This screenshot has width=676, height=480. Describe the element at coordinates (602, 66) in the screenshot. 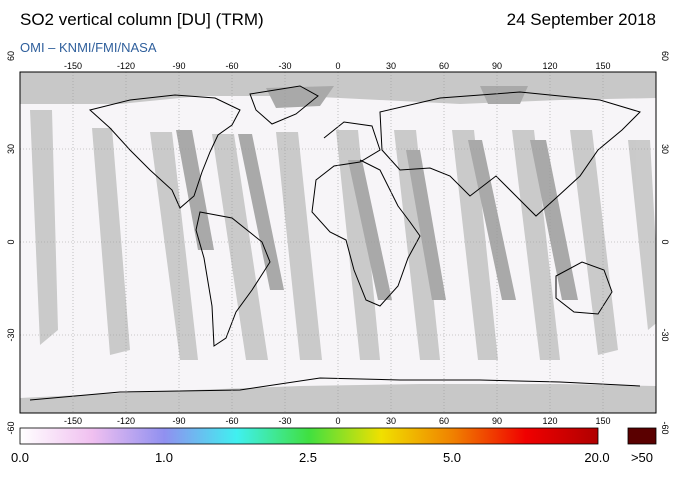

I see `lon-tick-top: 150` at that location.